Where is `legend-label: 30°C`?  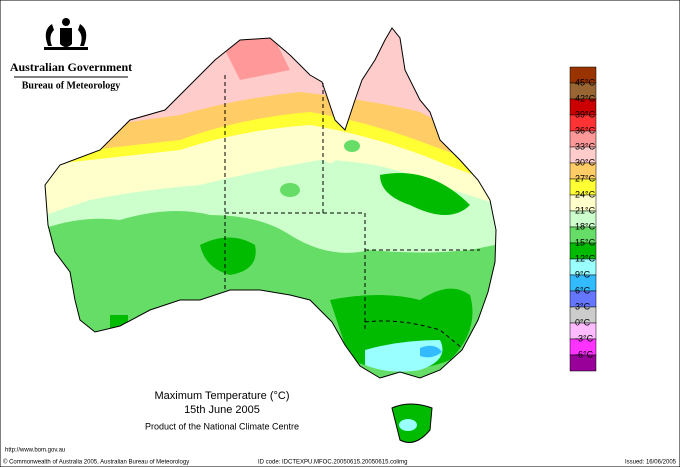 legend-label: 30°C is located at coordinates (585, 162).